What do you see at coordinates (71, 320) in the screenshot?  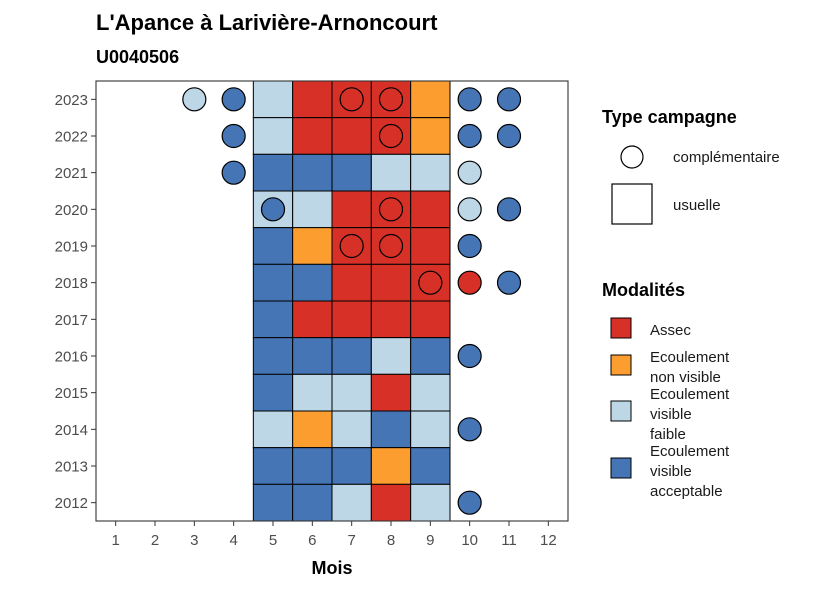 I see `y-tick-label: 2017` at bounding box center [71, 320].